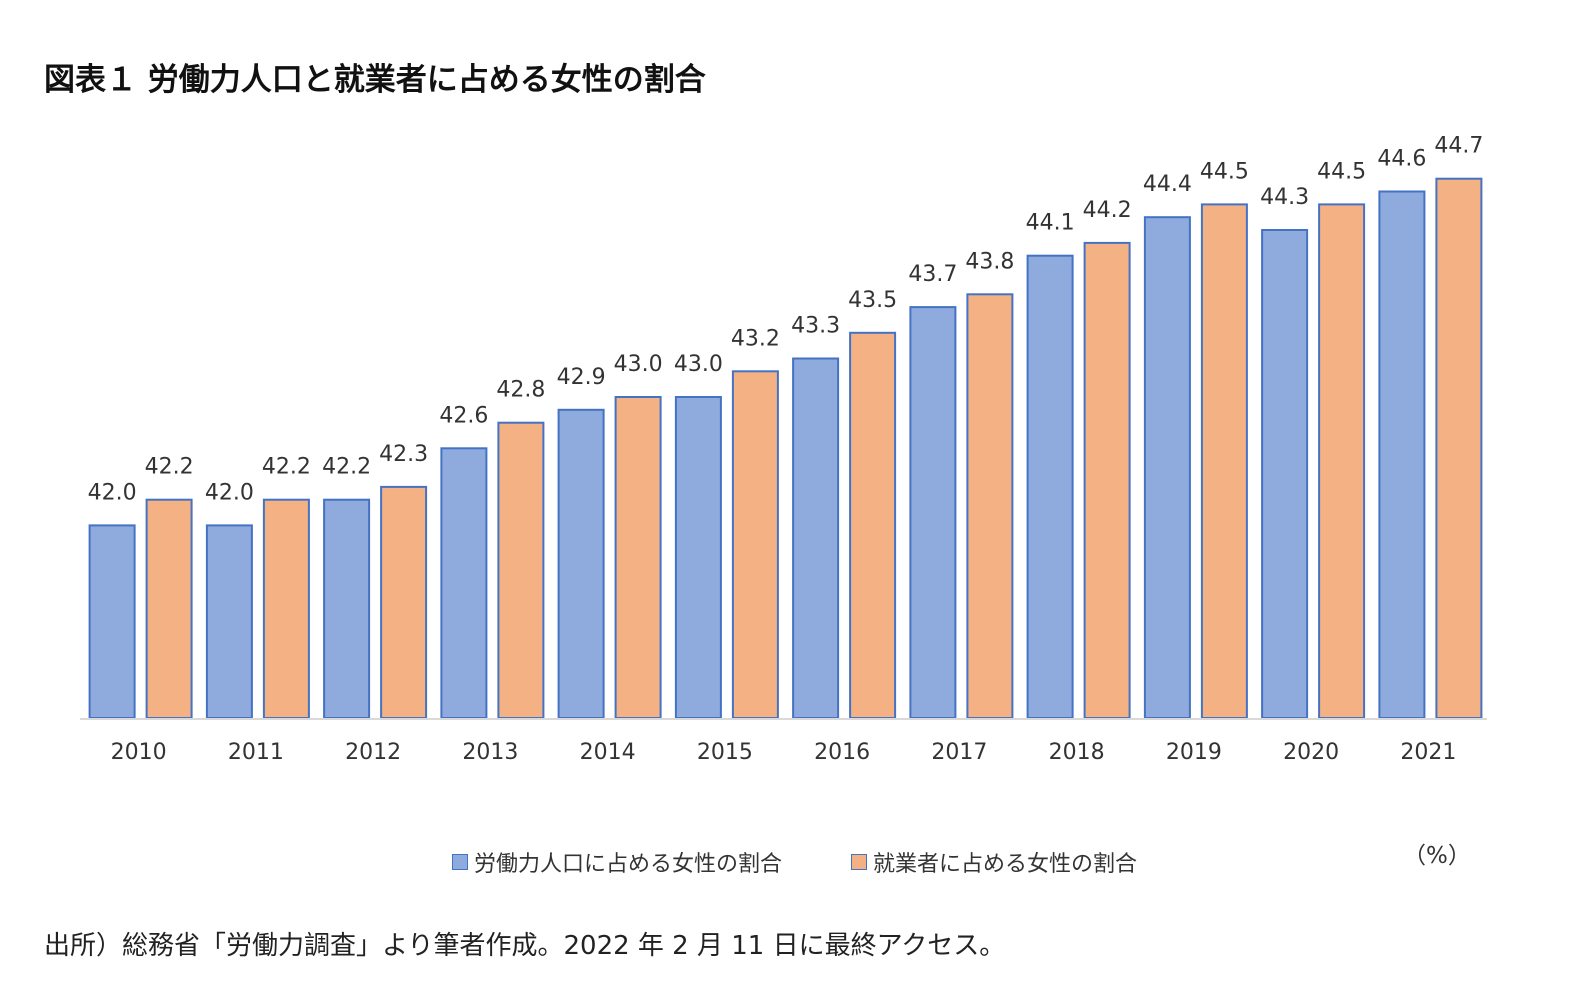 The width and height of the screenshot is (1585, 1007). What do you see at coordinates (1224, 171) in the screenshot?
I see `data-label-employed-2019: 44.5` at bounding box center [1224, 171].